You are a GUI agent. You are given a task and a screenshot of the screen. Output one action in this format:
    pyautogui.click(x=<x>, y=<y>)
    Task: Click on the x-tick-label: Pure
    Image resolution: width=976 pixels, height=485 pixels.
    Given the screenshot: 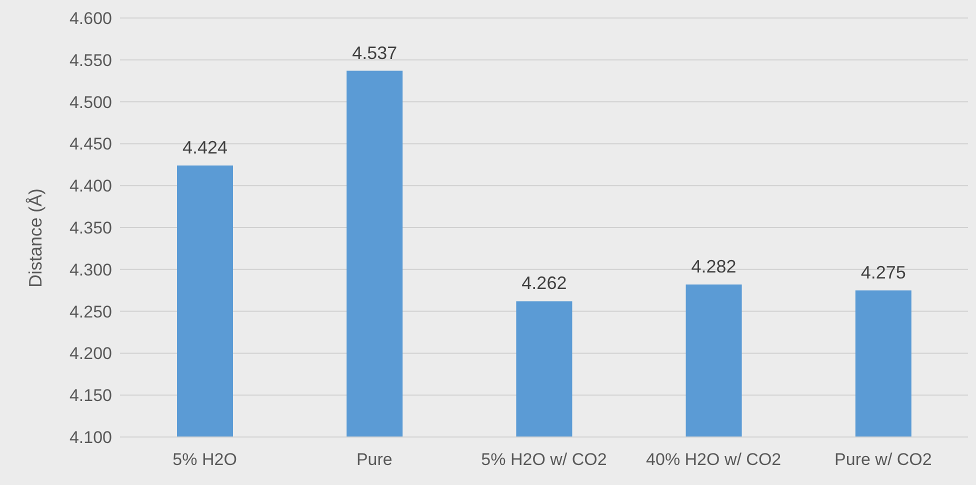 What is the action you would take?
    pyautogui.click(x=374, y=460)
    